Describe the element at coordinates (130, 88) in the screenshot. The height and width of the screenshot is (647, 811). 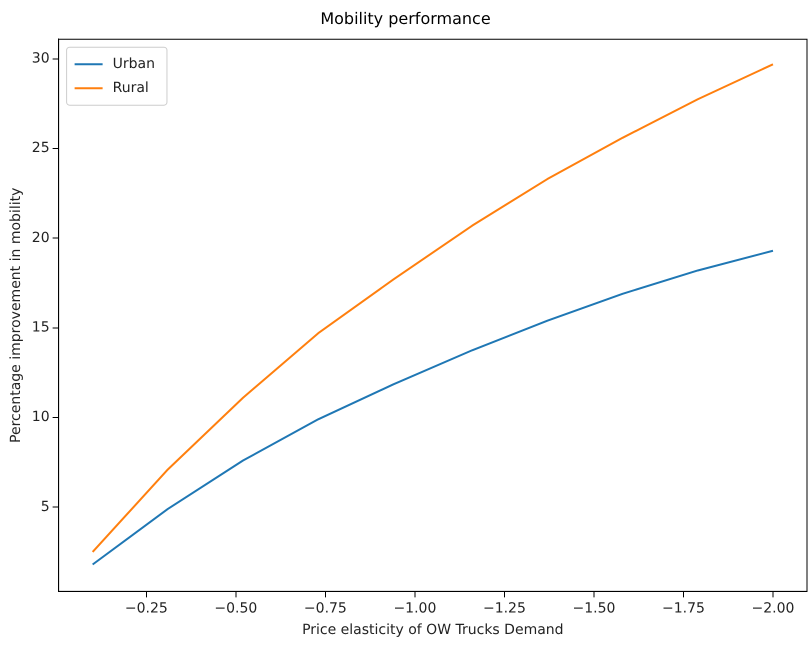
I see `legend-label: Rural` at that location.